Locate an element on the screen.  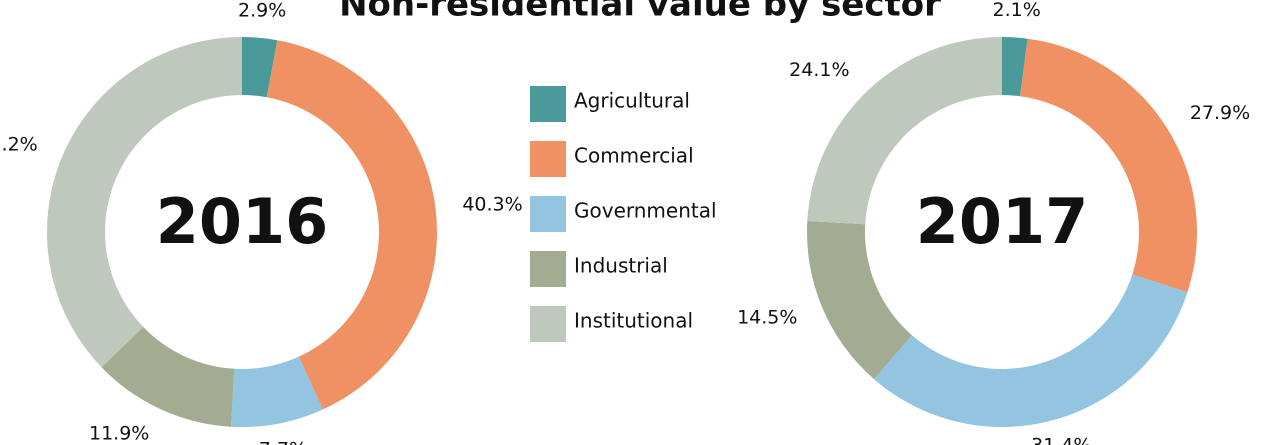
data-label: 24.1% is located at coordinates (819, 70).